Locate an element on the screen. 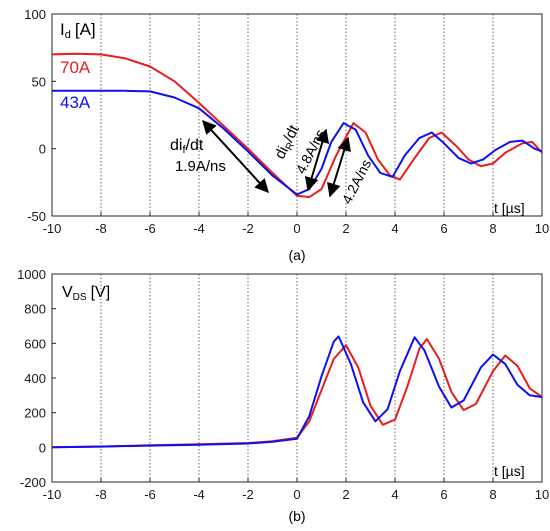 This screenshot has height=531, width=550. dir-dt-label: diR/dt is located at coordinates (287, 142).